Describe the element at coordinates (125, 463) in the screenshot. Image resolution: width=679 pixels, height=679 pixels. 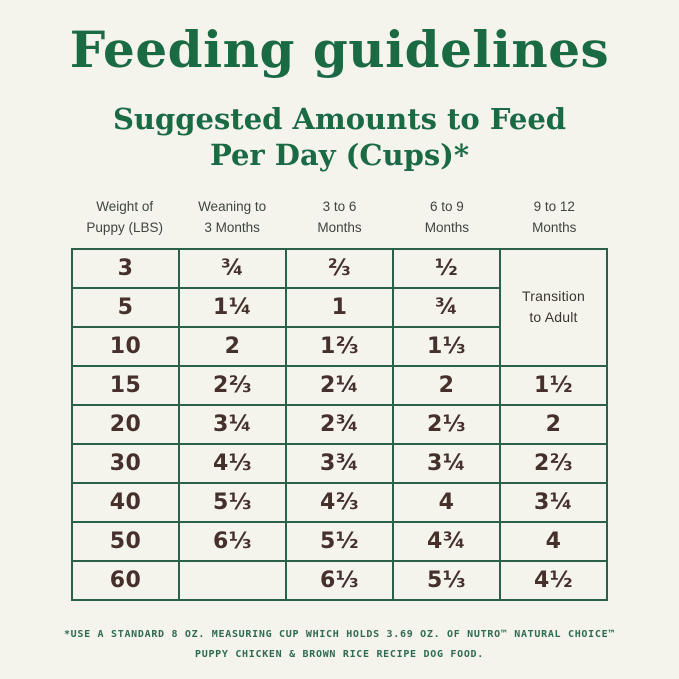
I see `weight-cell: 30` at that location.